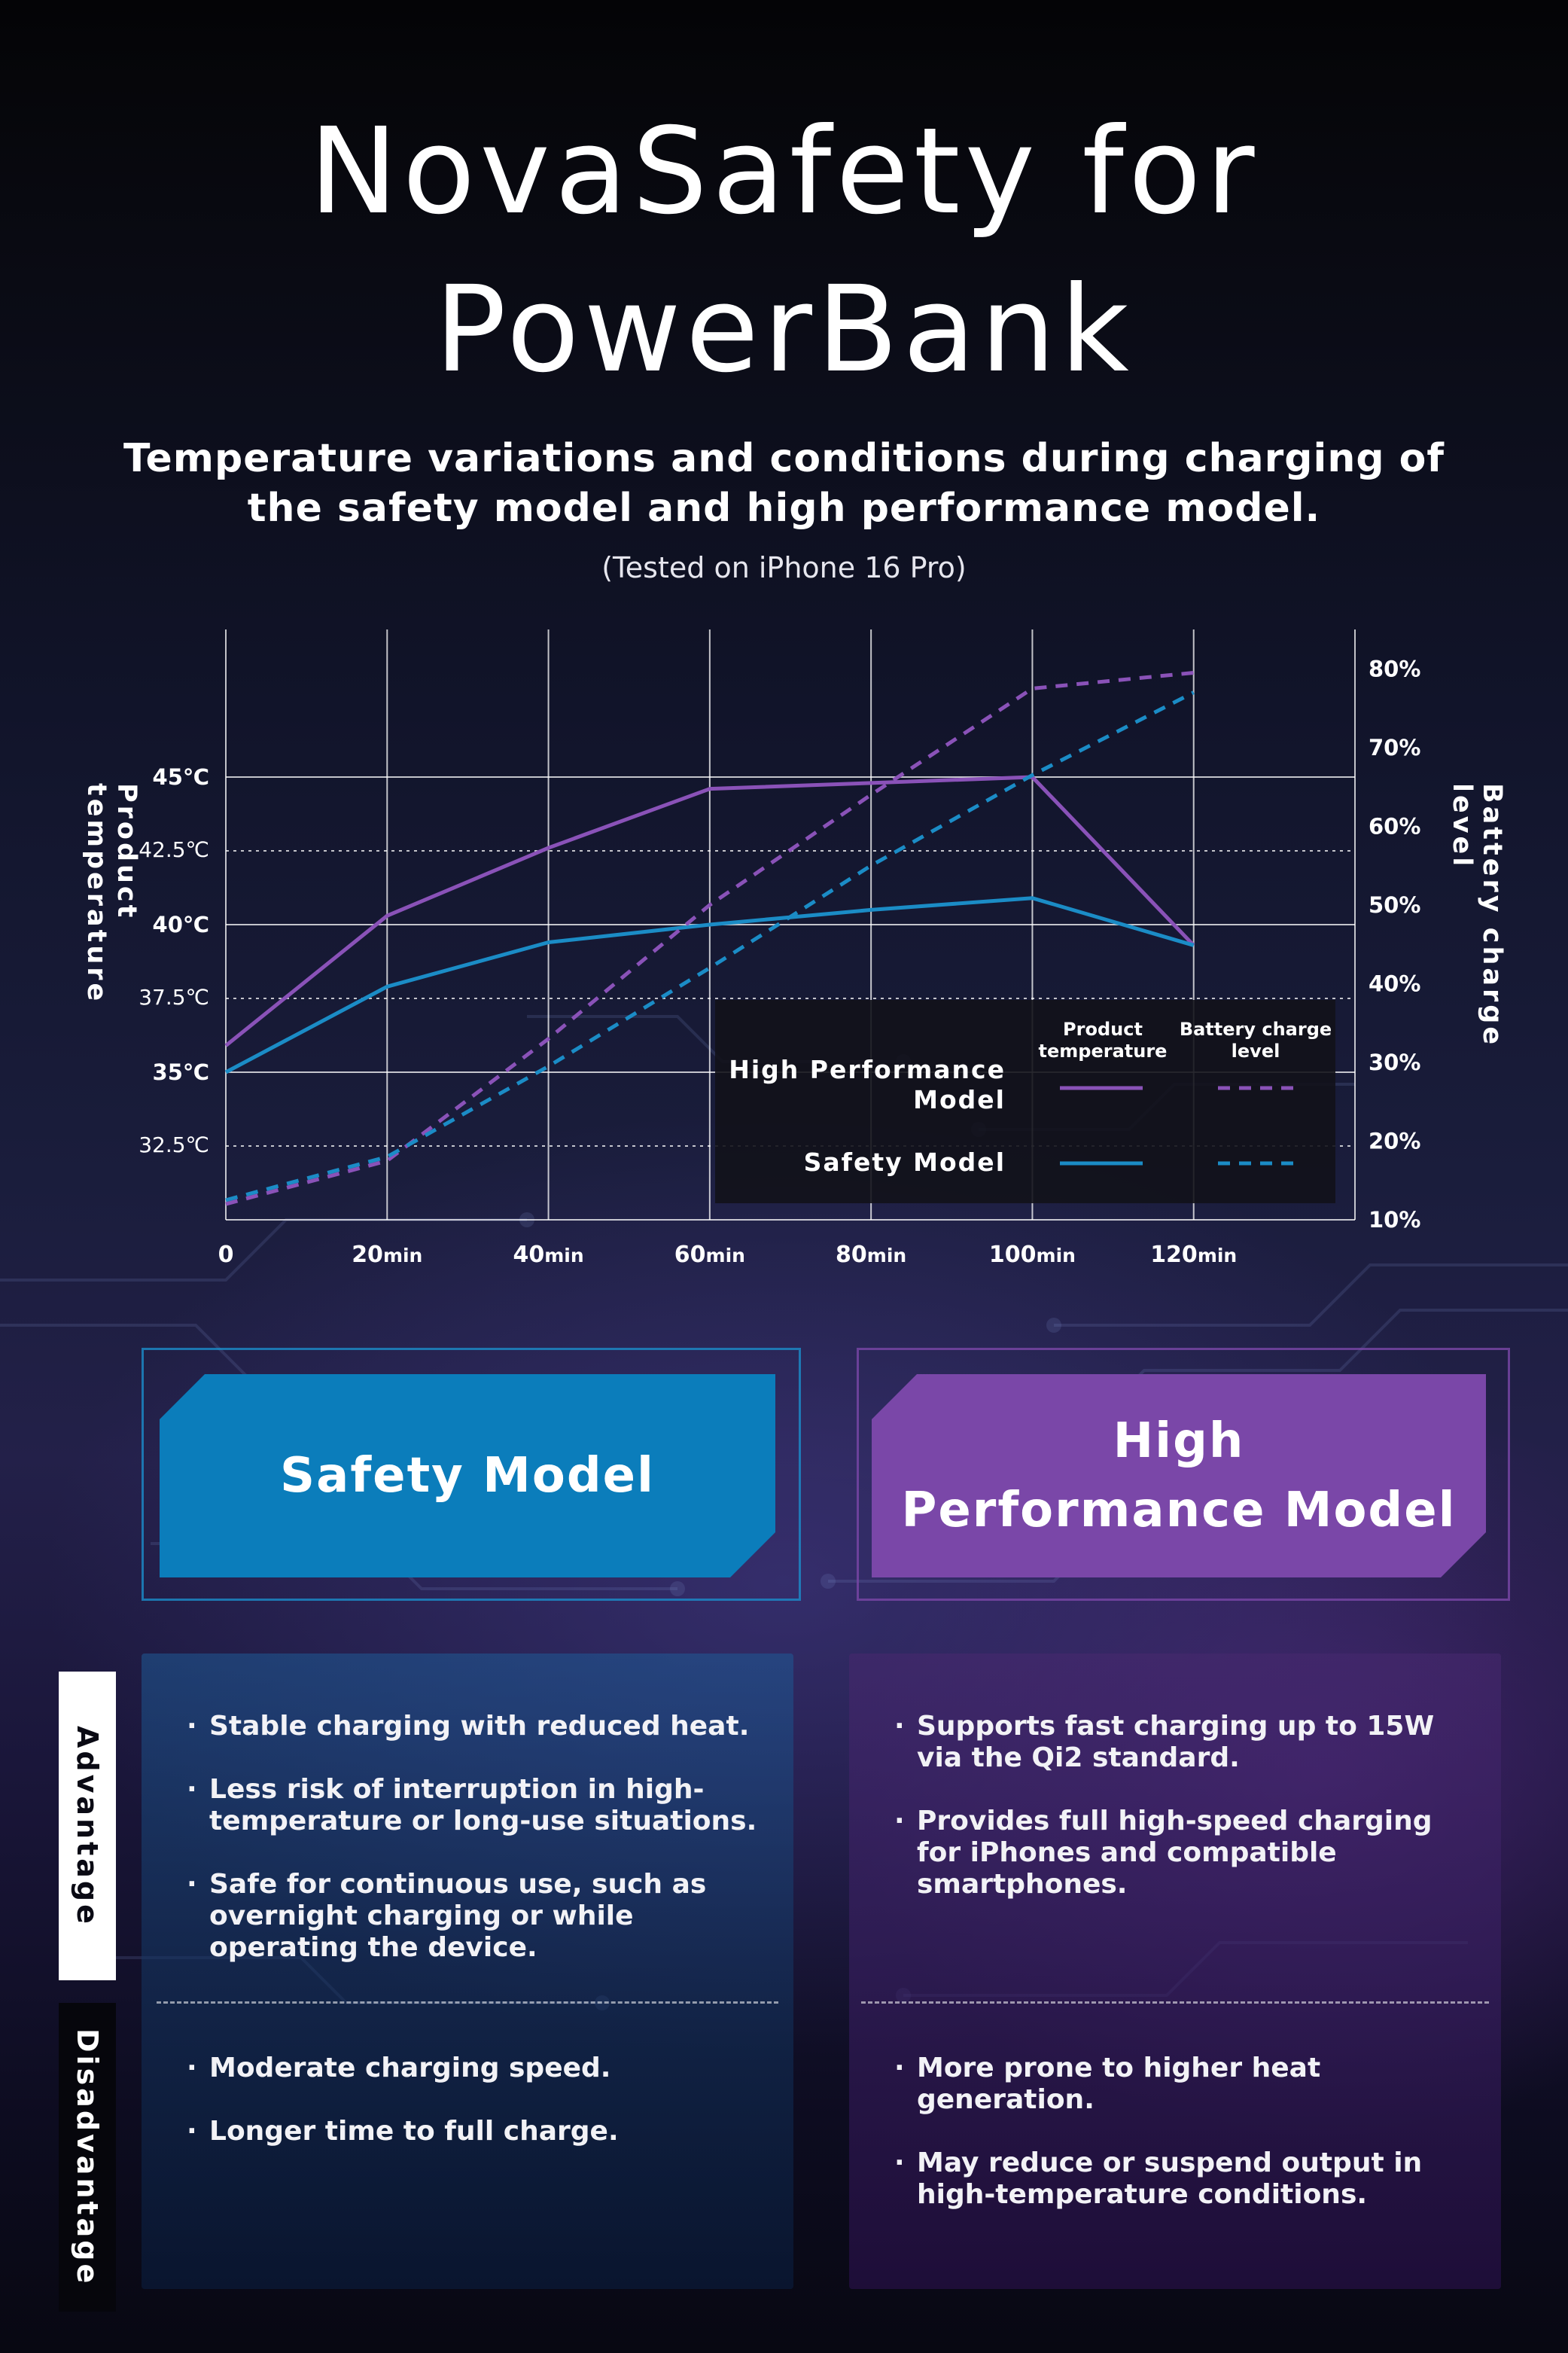 Image resolution: width=1568 pixels, height=2353 pixels. What do you see at coordinates (1187, 2084) in the screenshot?
I see `list-item: More prone to higher heat generation.` at bounding box center [1187, 2084].